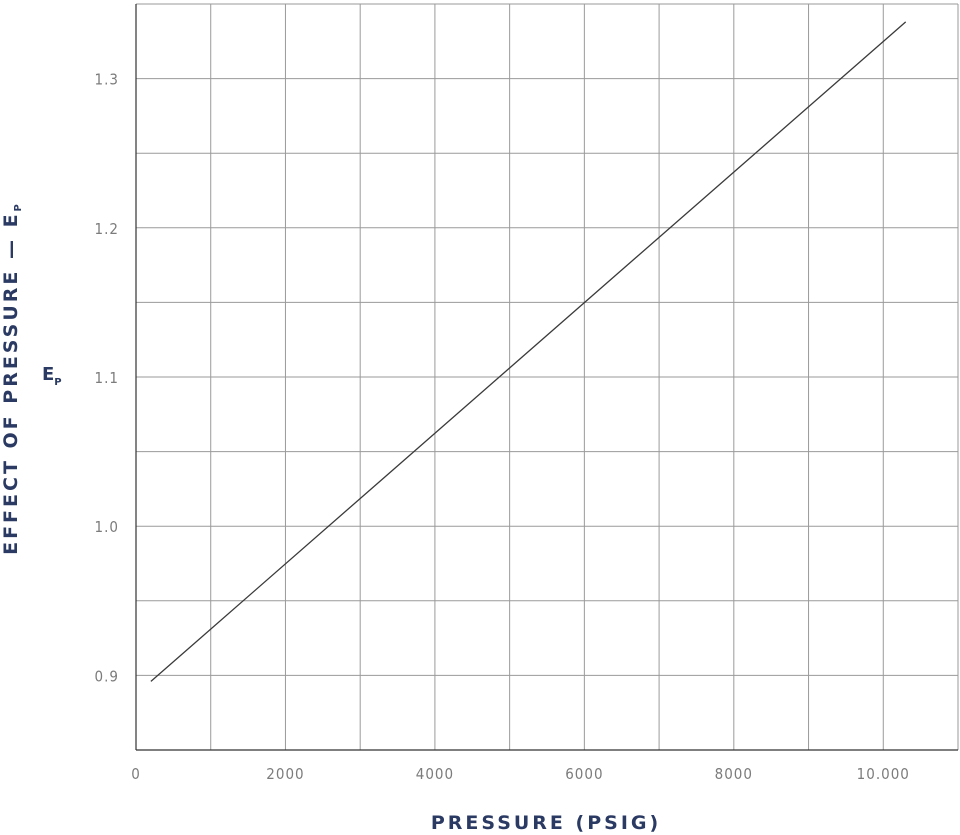 Image resolution: width=960 pixels, height=835 pixels. What do you see at coordinates (734, 774) in the screenshot?
I see `x-tick-label: 8000` at bounding box center [734, 774].